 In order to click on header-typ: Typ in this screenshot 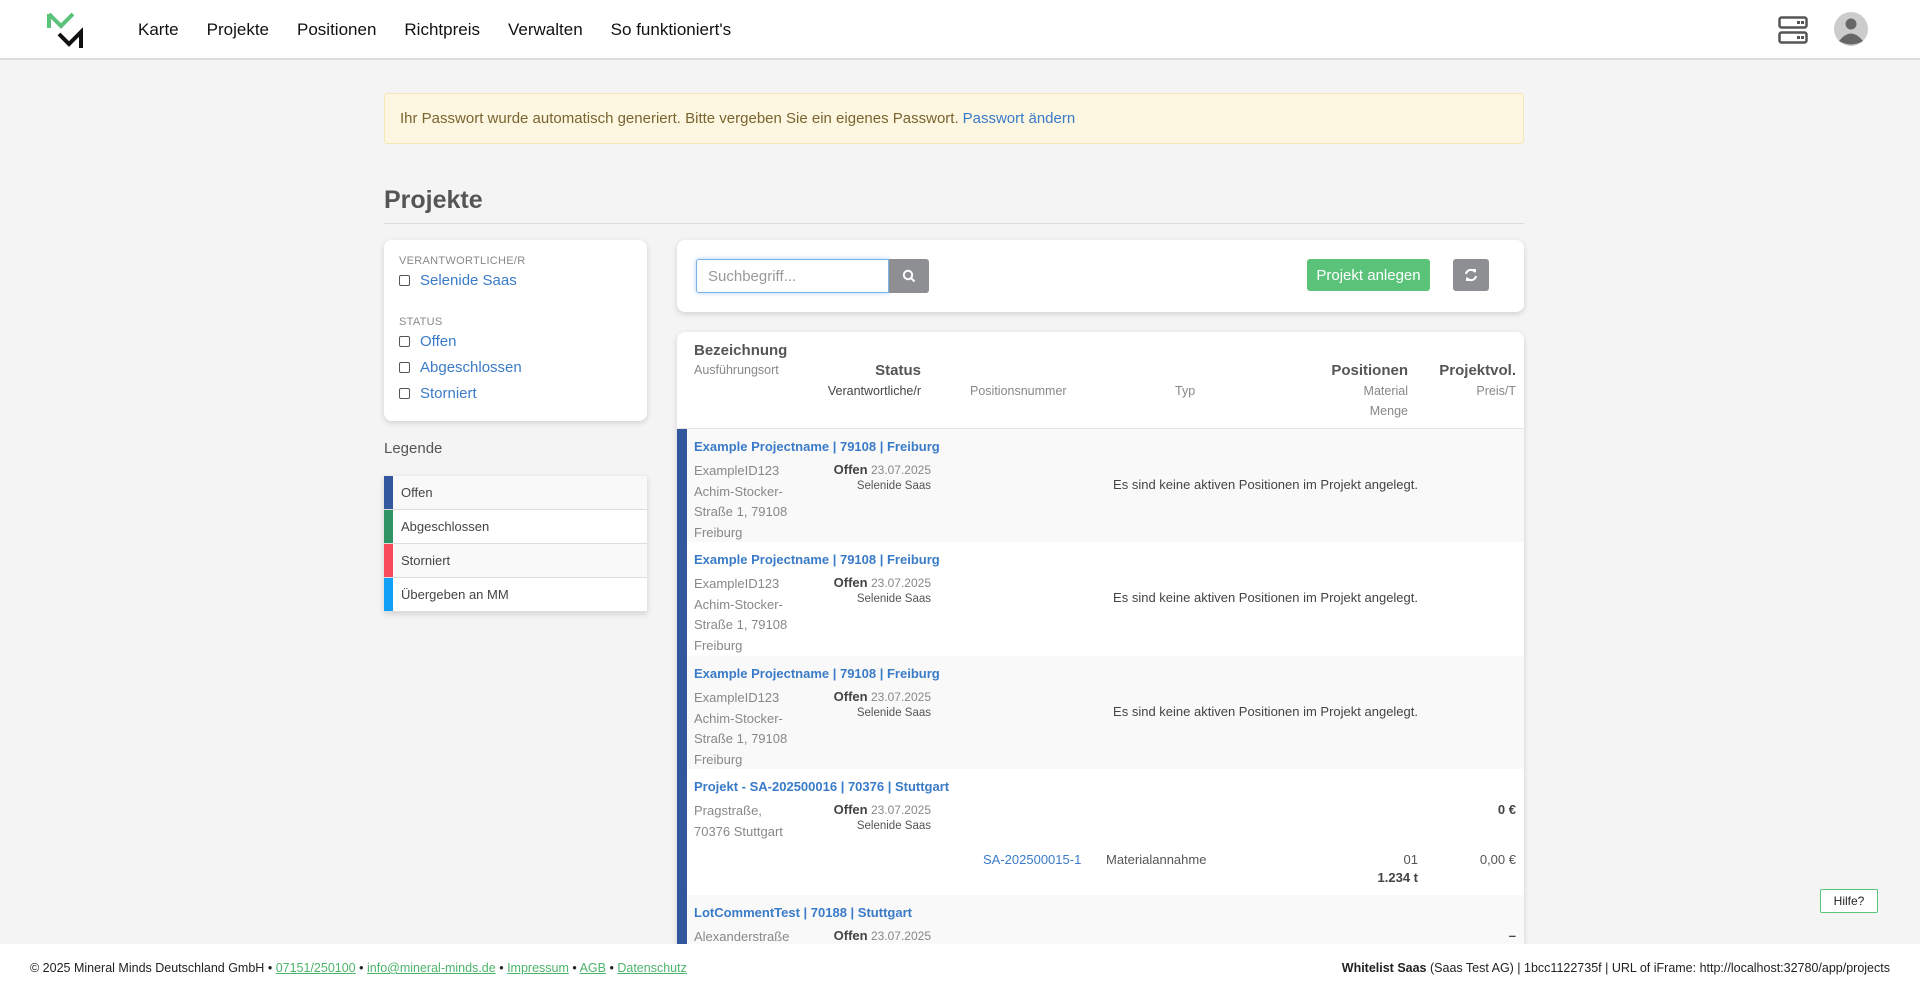, I will do `click(1185, 391)`.